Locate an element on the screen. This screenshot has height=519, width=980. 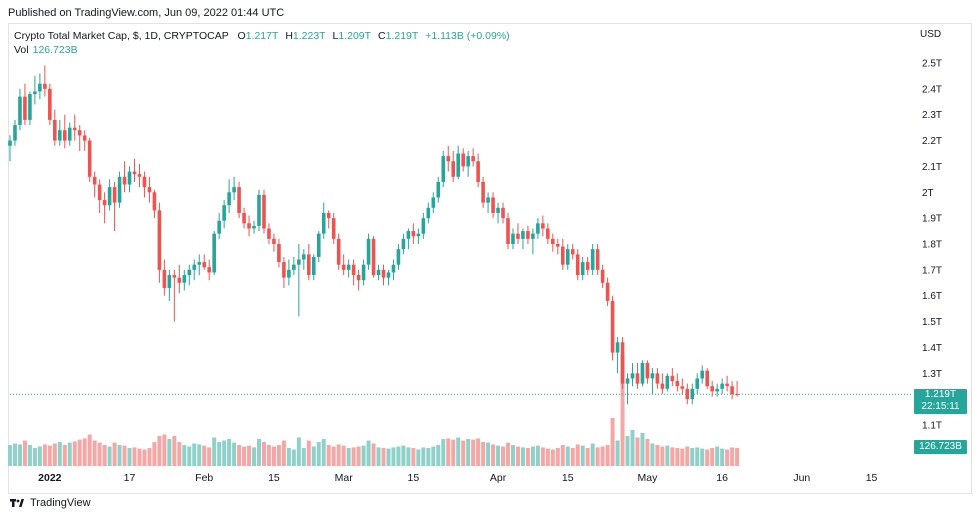
volume-label: Vol is located at coordinates (21, 50).